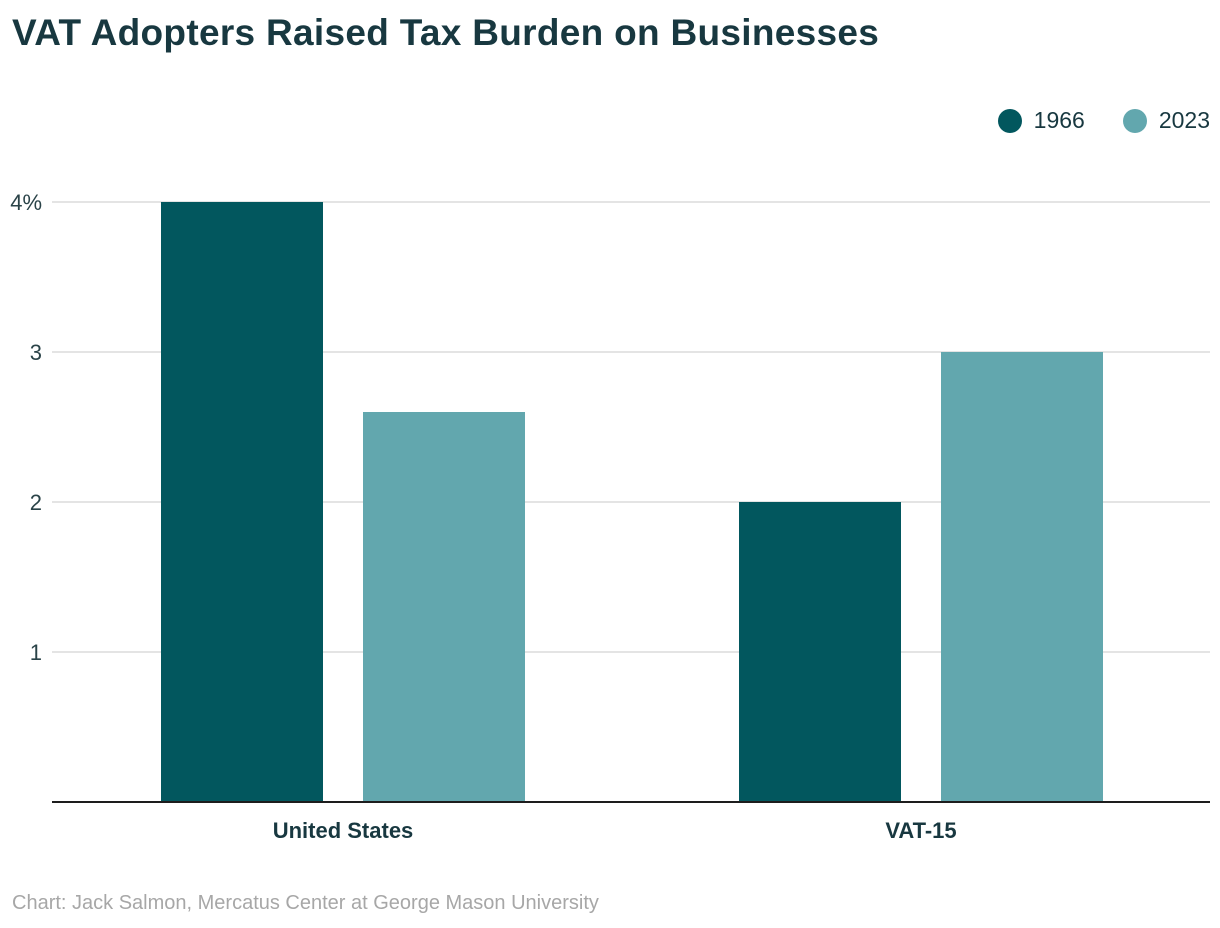 The height and width of the screenshot is (928, 1220). I want to click on legend-item-2023: 2023, so click(1166, 120).